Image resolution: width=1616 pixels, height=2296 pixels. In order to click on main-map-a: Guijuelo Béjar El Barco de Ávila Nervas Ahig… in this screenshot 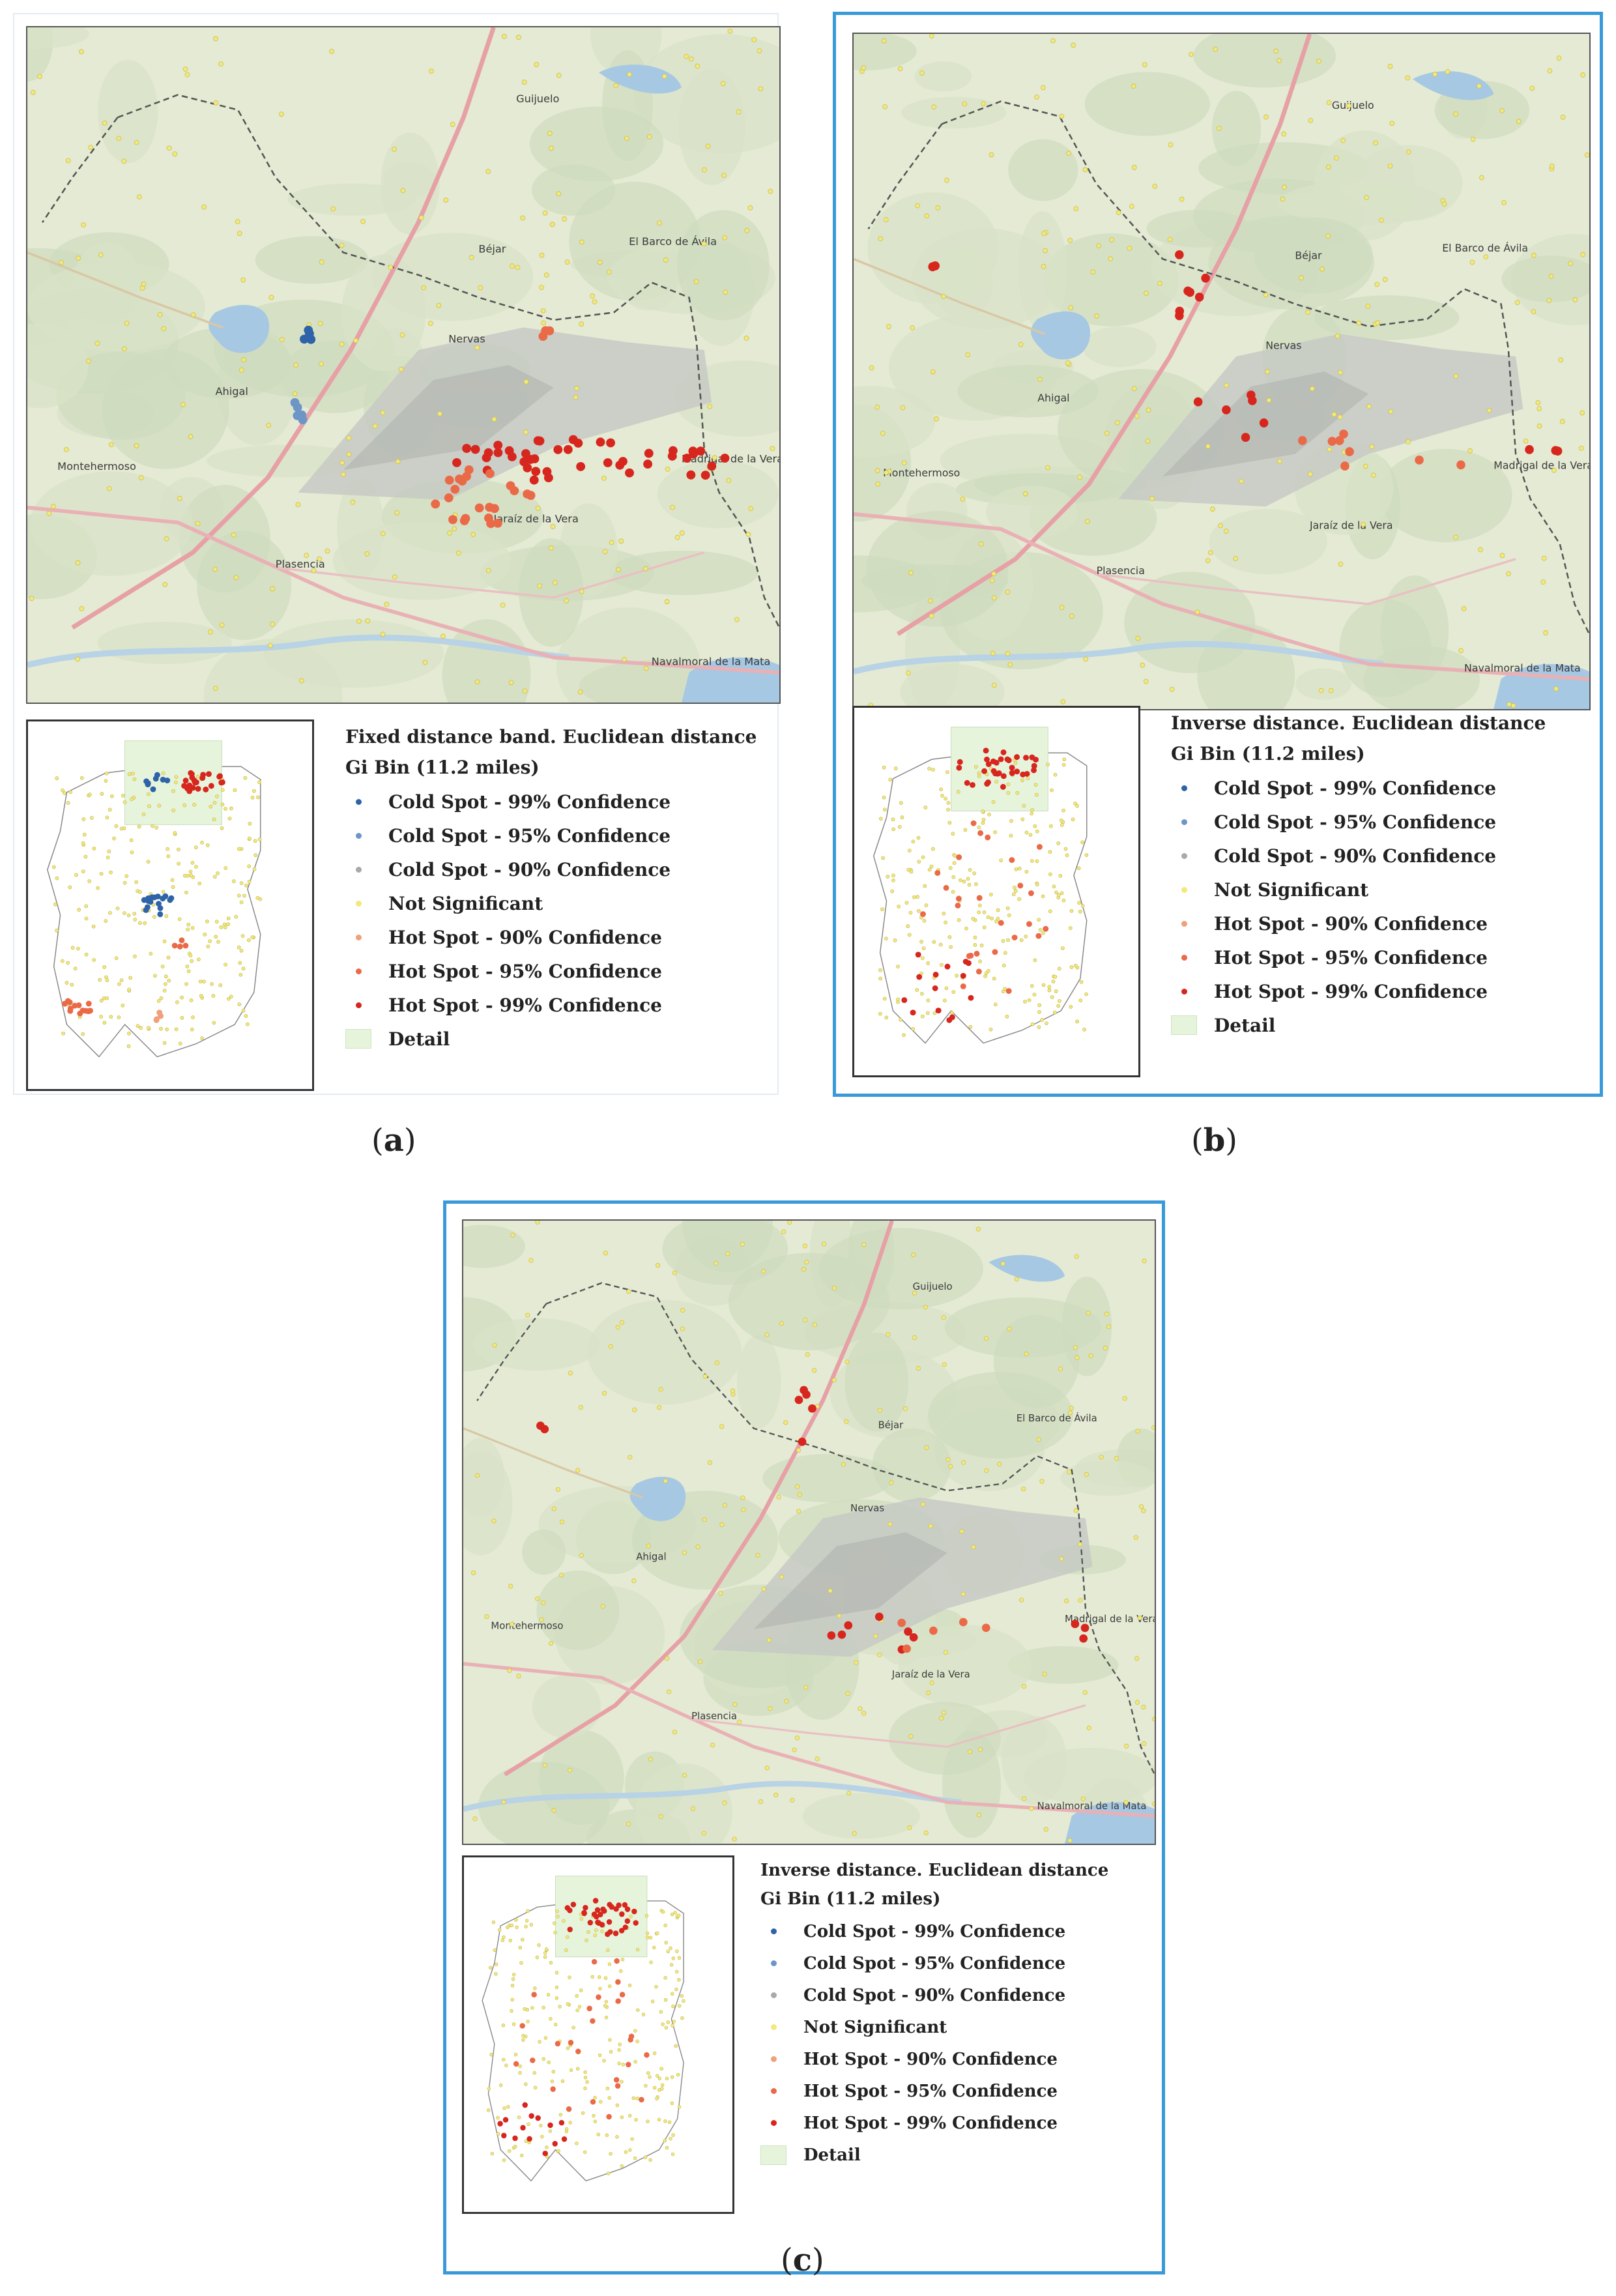, I will do `click(403, 365)`.